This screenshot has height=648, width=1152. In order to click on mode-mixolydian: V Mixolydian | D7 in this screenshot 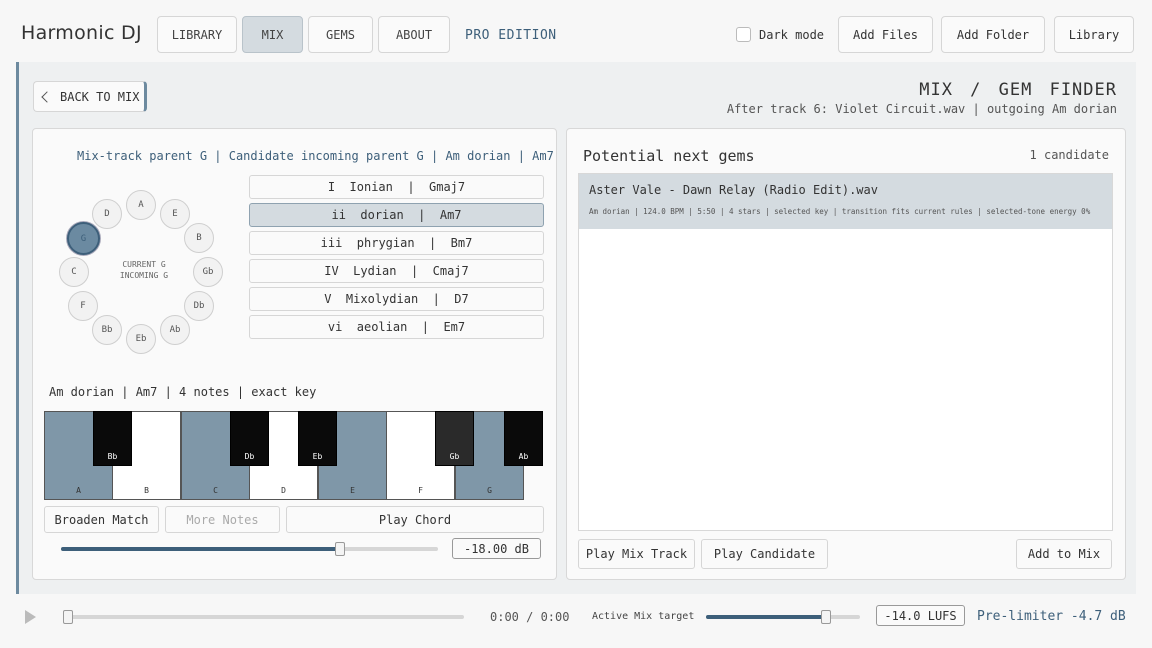, I will do `click(396, 299)`.